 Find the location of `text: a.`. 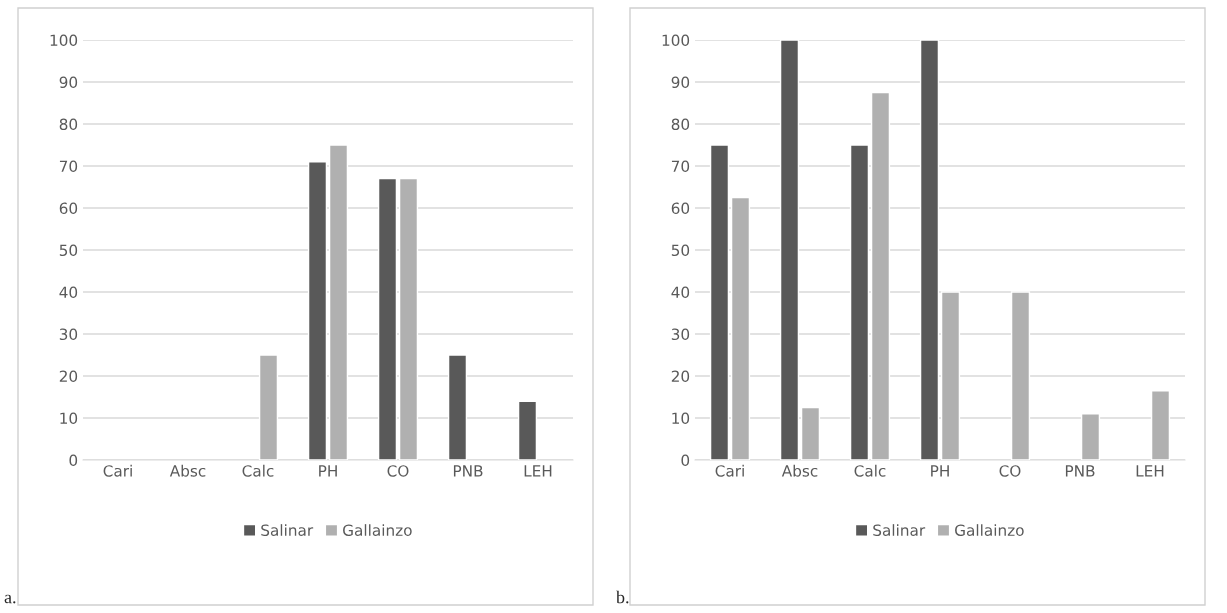

text: a. is located at coordinates (10, 599).